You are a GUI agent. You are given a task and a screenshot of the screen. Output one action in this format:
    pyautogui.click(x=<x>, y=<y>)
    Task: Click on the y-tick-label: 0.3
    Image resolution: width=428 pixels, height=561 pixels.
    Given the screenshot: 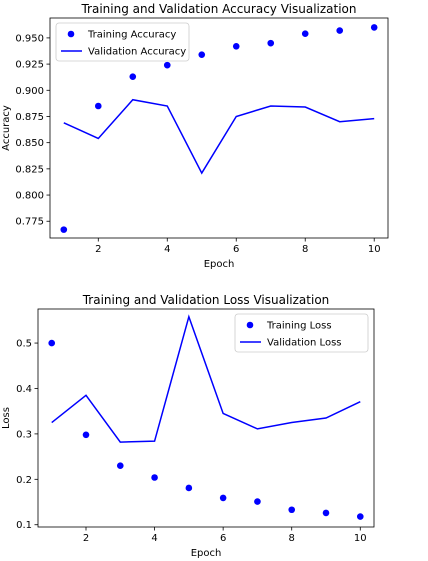 What is the action you would take?
    pyautogui.click(x=24, y=434)
    